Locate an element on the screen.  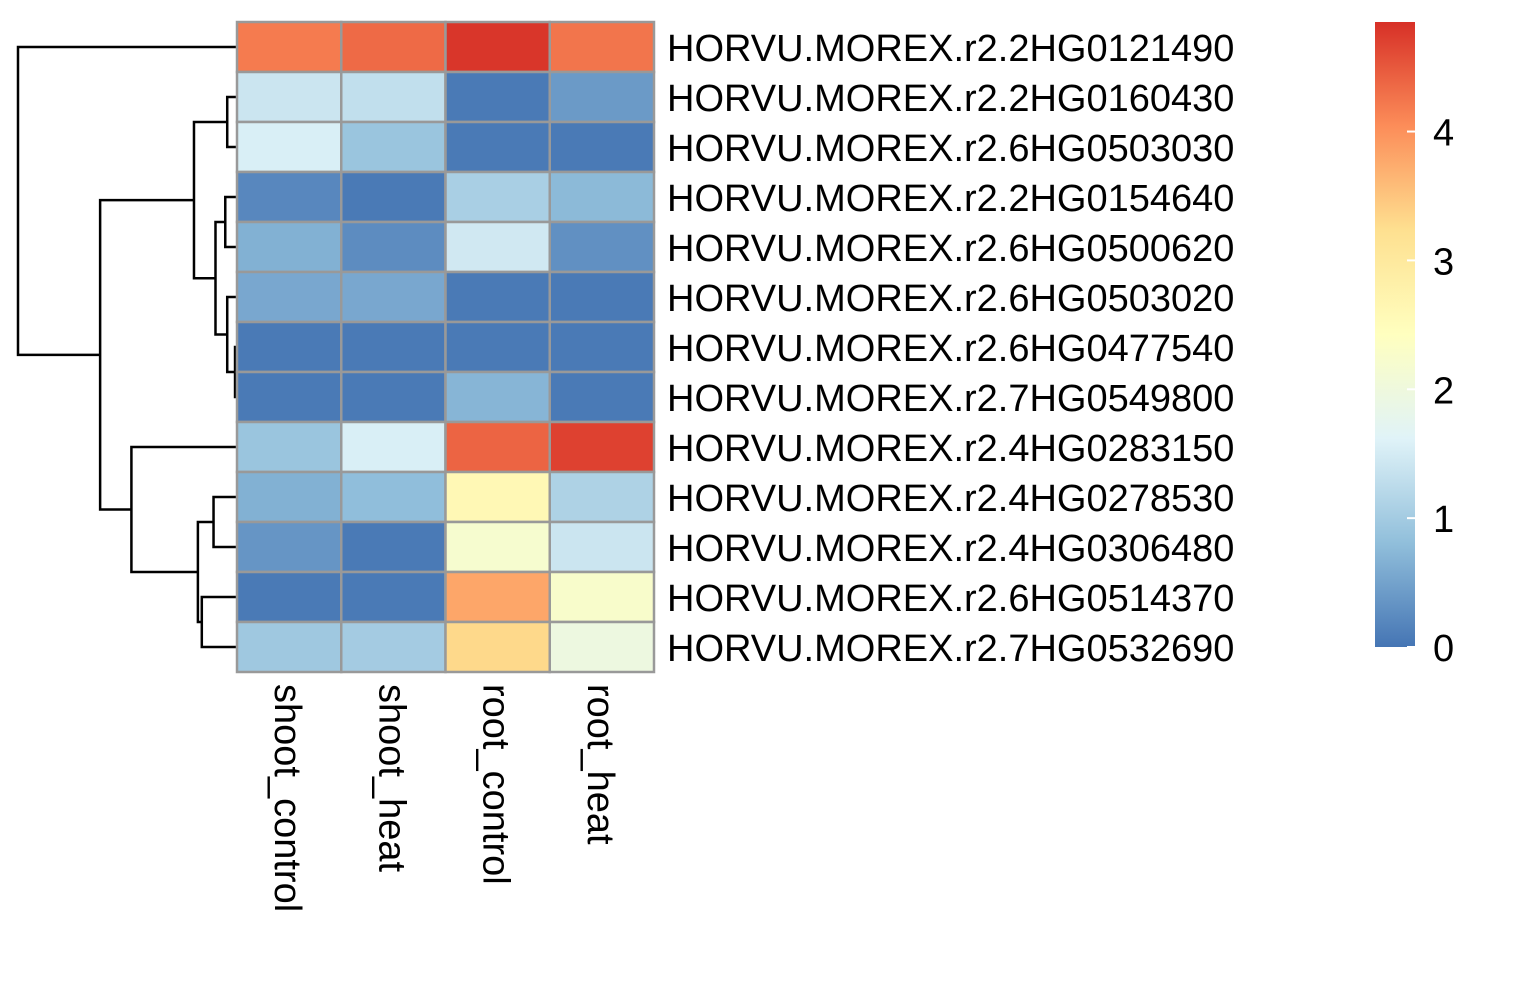
heatmap-cell-r13-c1 is located at coordinates (289, 647).